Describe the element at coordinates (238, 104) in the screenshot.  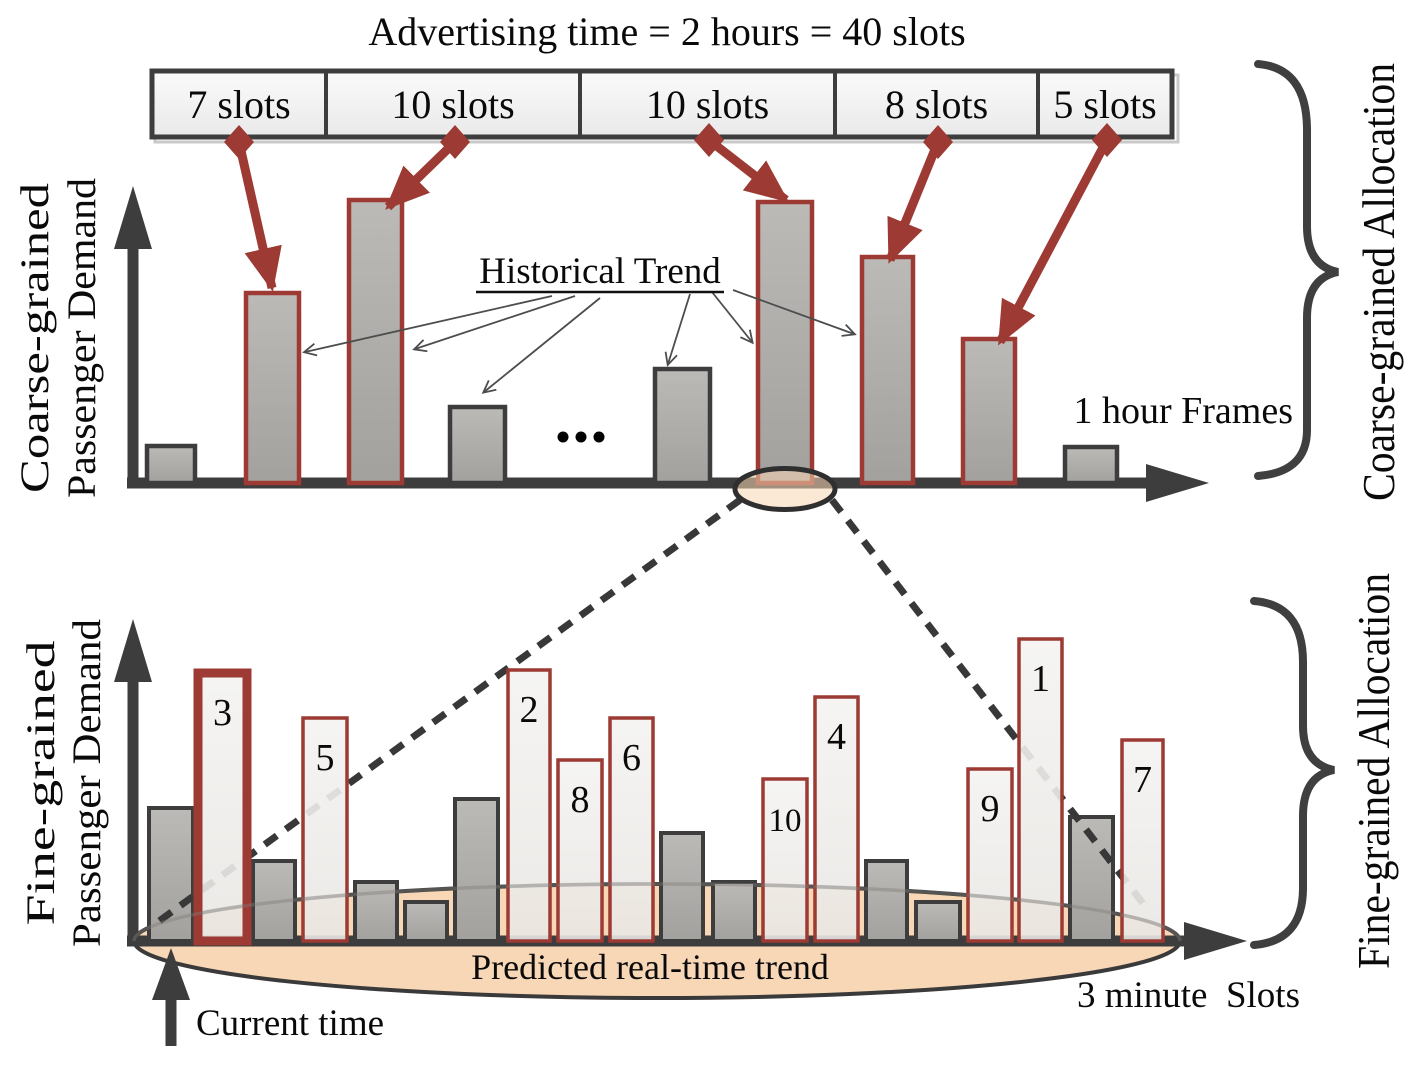
I see `slot-box-label: 7 slots` at that location.